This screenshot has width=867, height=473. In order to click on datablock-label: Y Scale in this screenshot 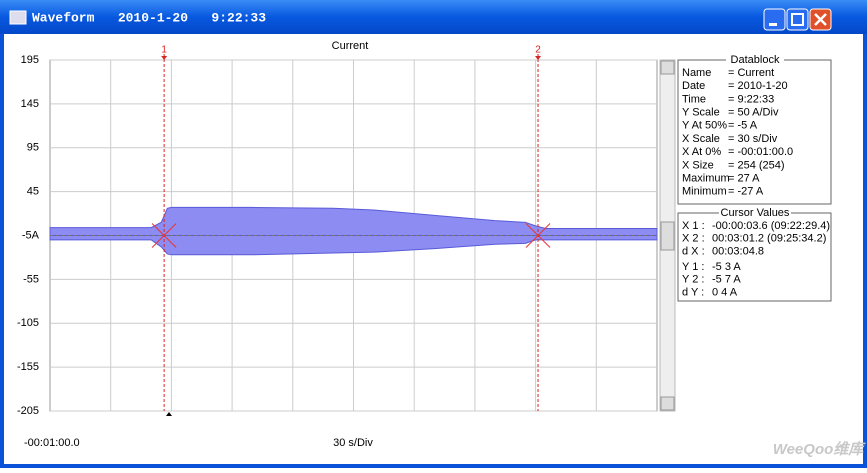, I will do `click(701, 113)`.